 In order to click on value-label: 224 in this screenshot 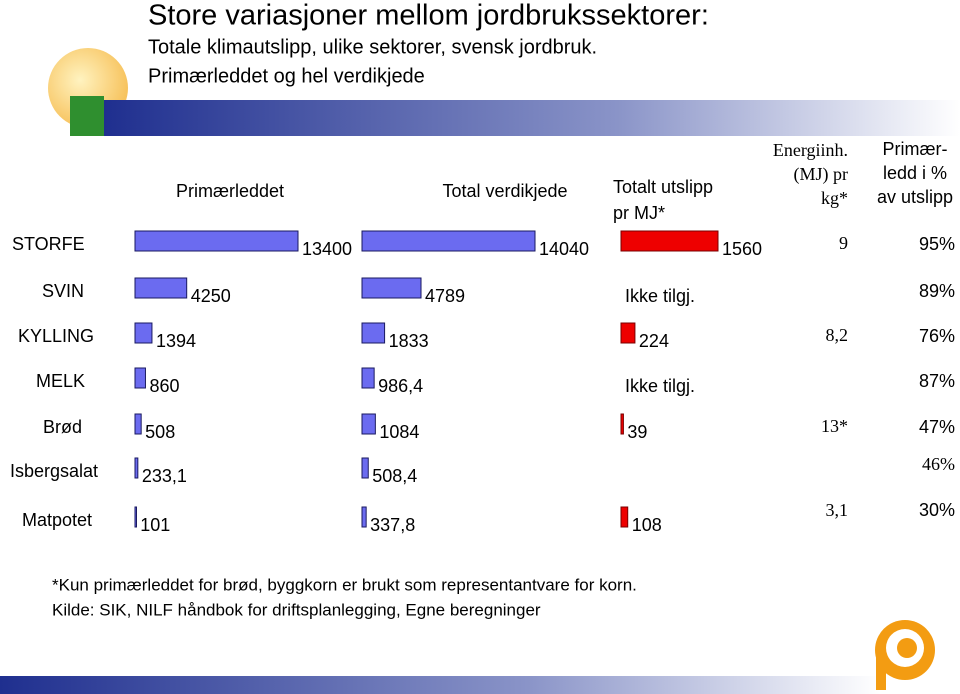, I will do `click(654, 341)`.